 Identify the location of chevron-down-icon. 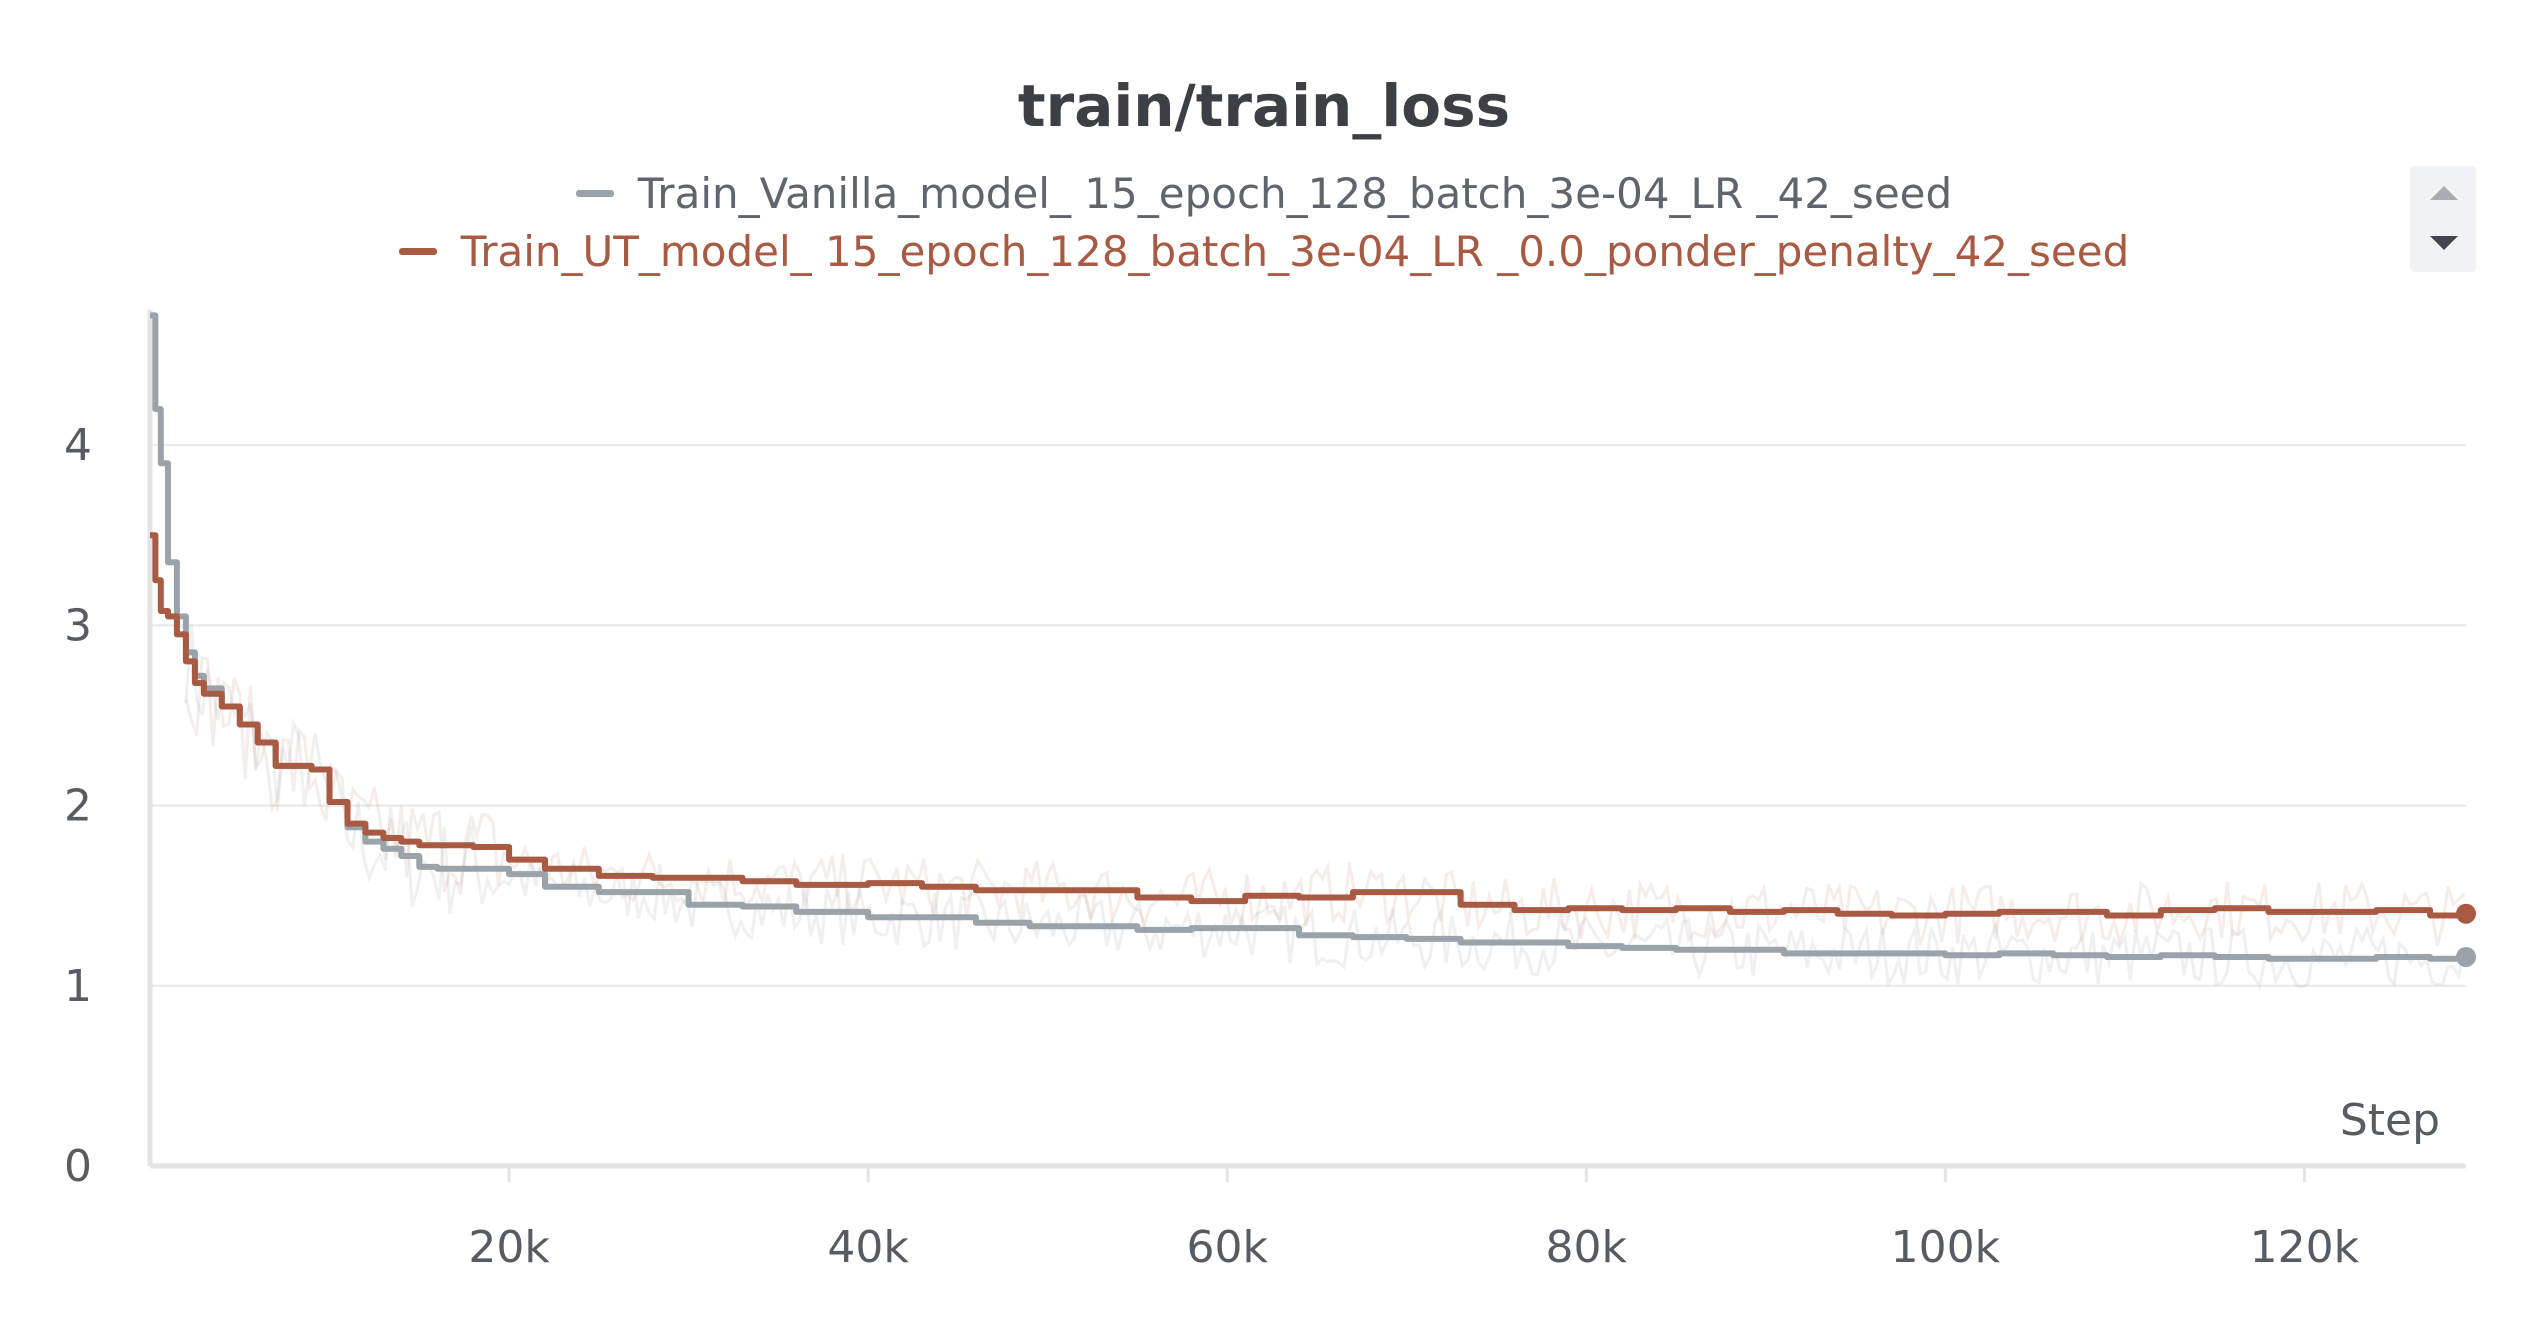
(2444, 243).